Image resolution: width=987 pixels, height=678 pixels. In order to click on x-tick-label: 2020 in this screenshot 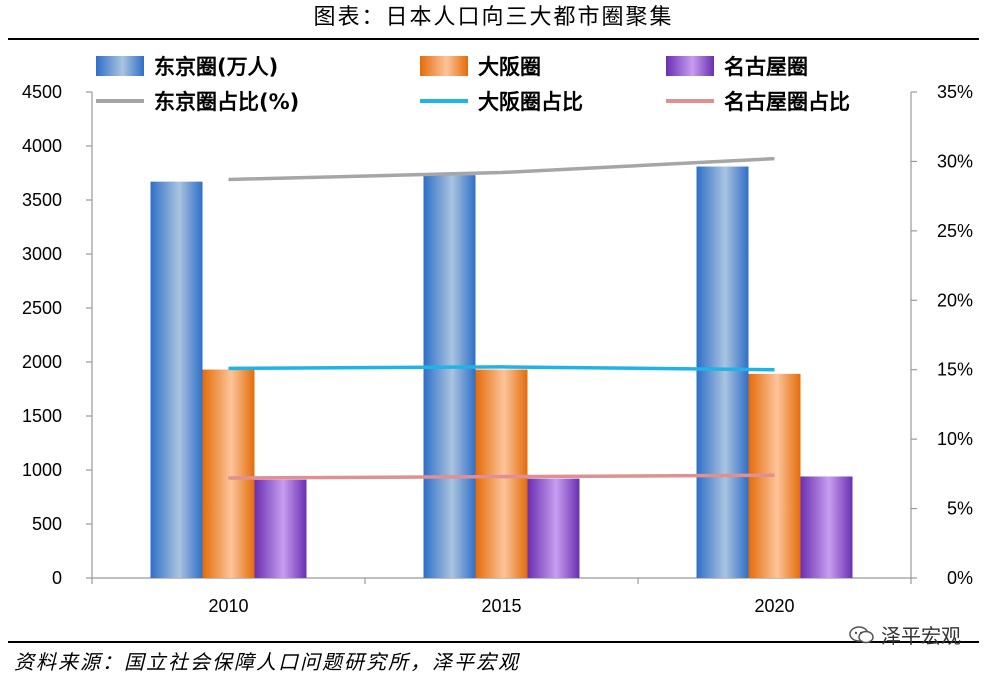, I will do `click(774, 606)`.